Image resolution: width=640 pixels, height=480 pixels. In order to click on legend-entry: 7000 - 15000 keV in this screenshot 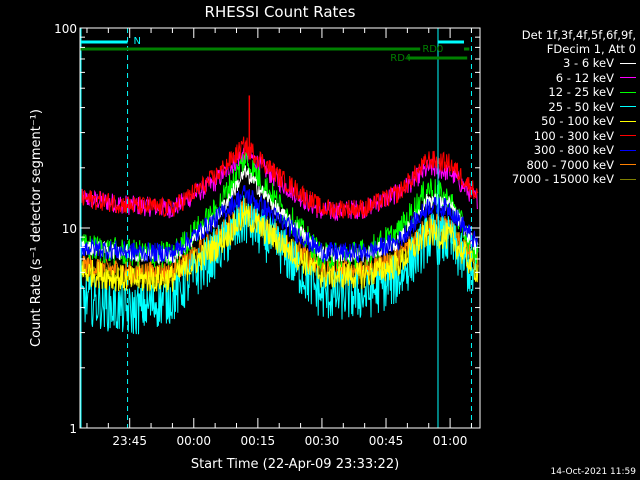, I will do `click(557, 179)`.